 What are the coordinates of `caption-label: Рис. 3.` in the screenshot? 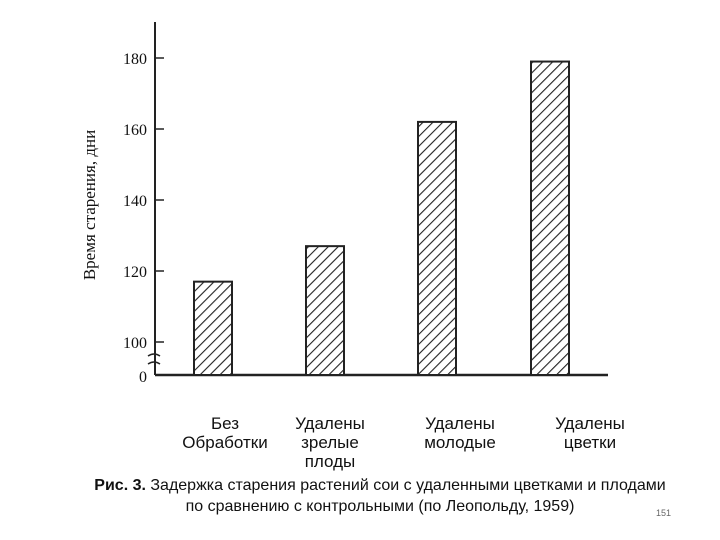 It's located at (120, 485).